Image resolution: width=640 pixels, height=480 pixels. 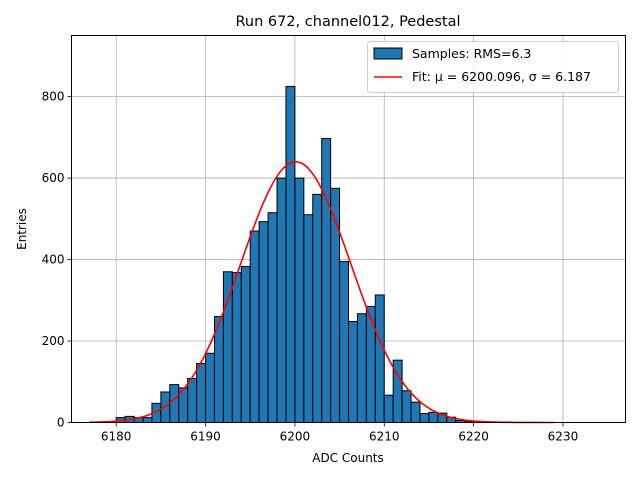 I want to click on x-tick-label: 6200, so click(x=295, y=437).